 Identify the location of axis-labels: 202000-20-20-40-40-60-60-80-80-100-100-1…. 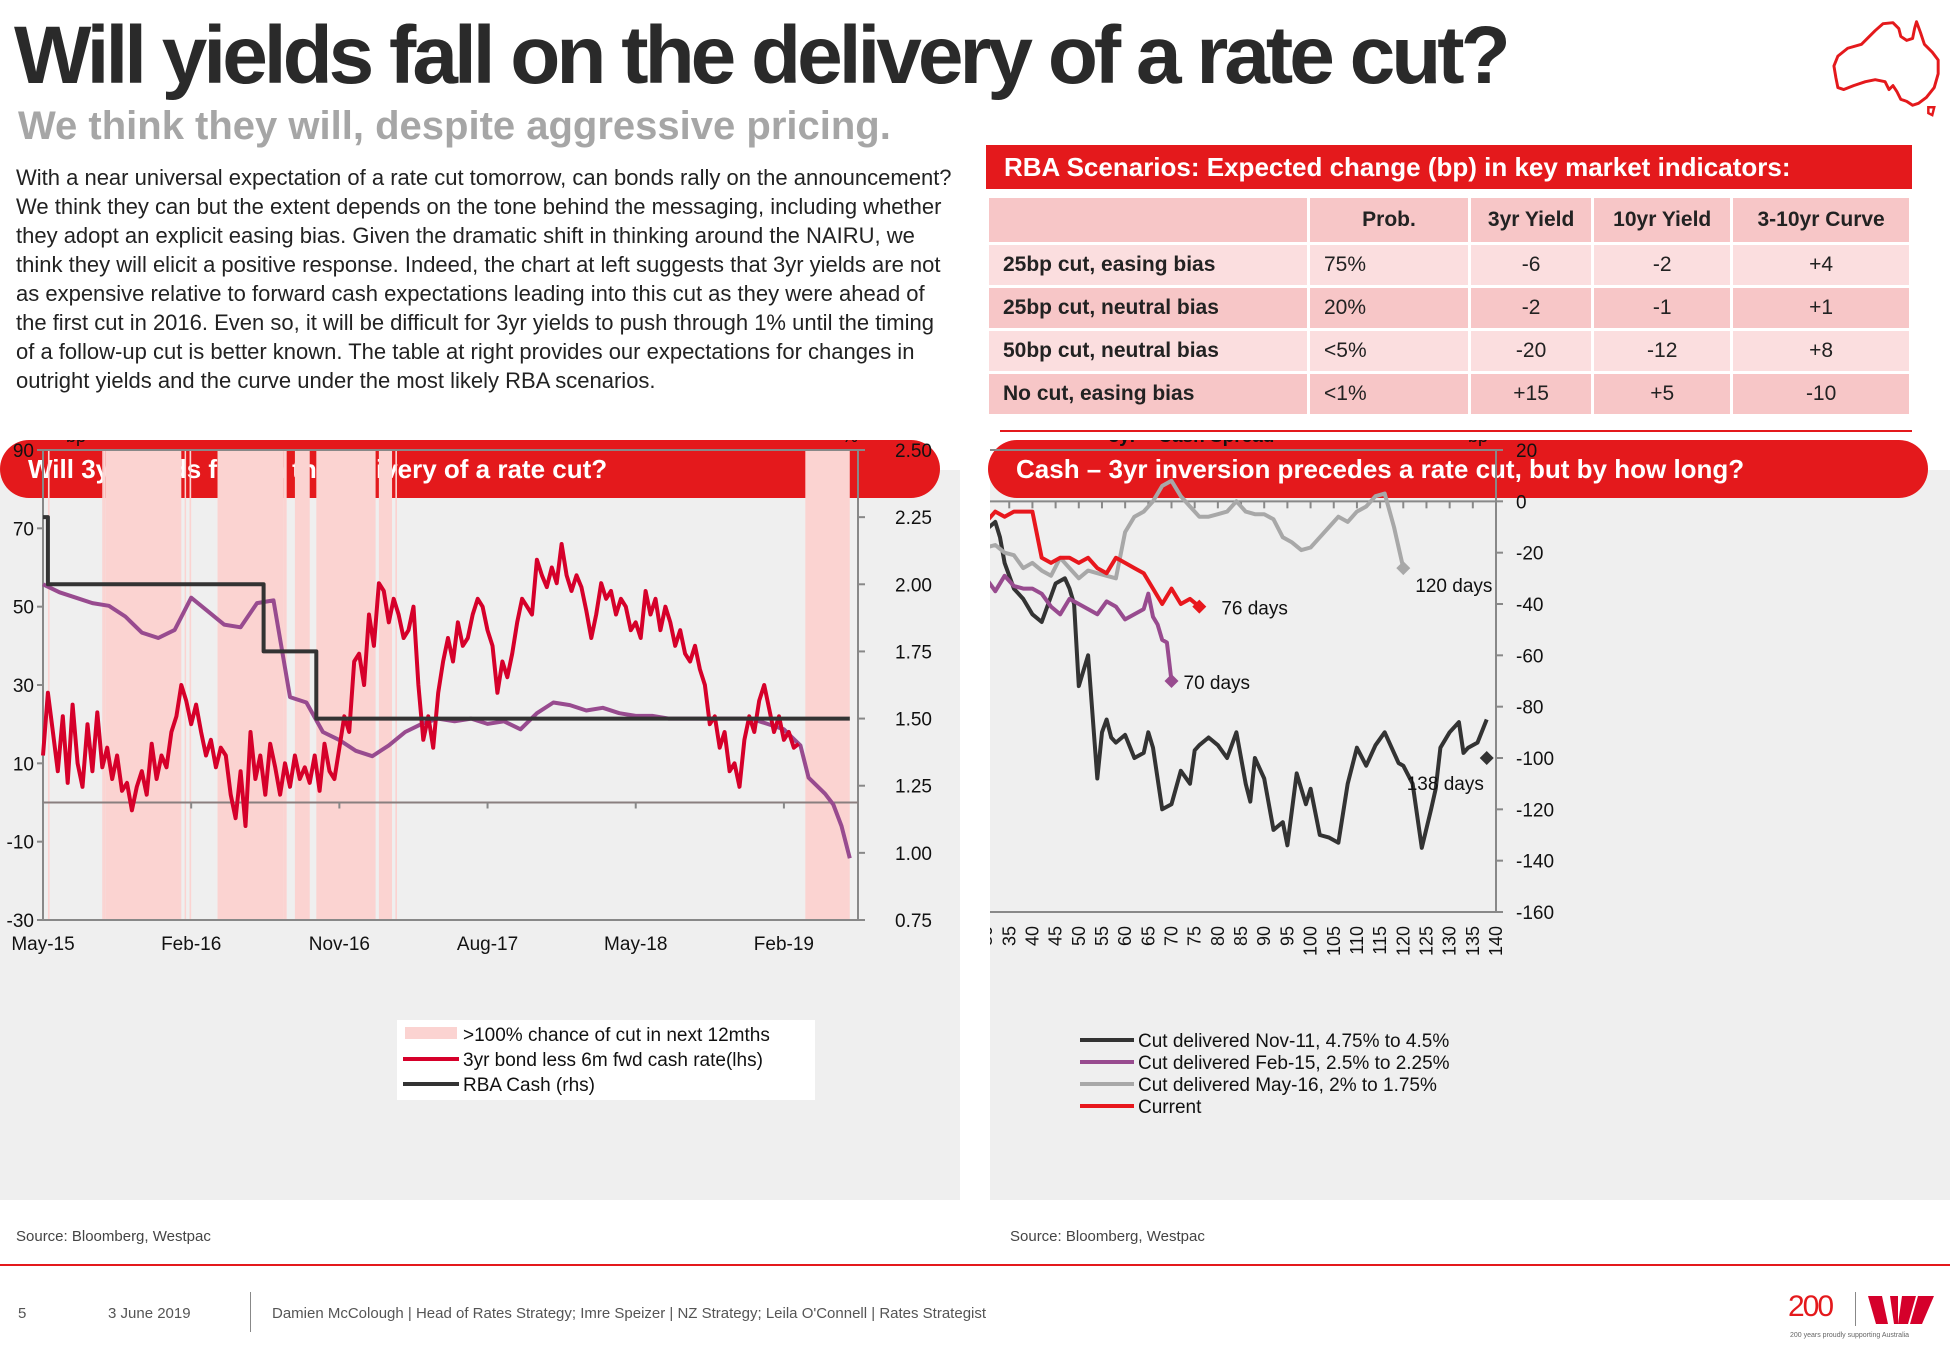
(1272, 698).